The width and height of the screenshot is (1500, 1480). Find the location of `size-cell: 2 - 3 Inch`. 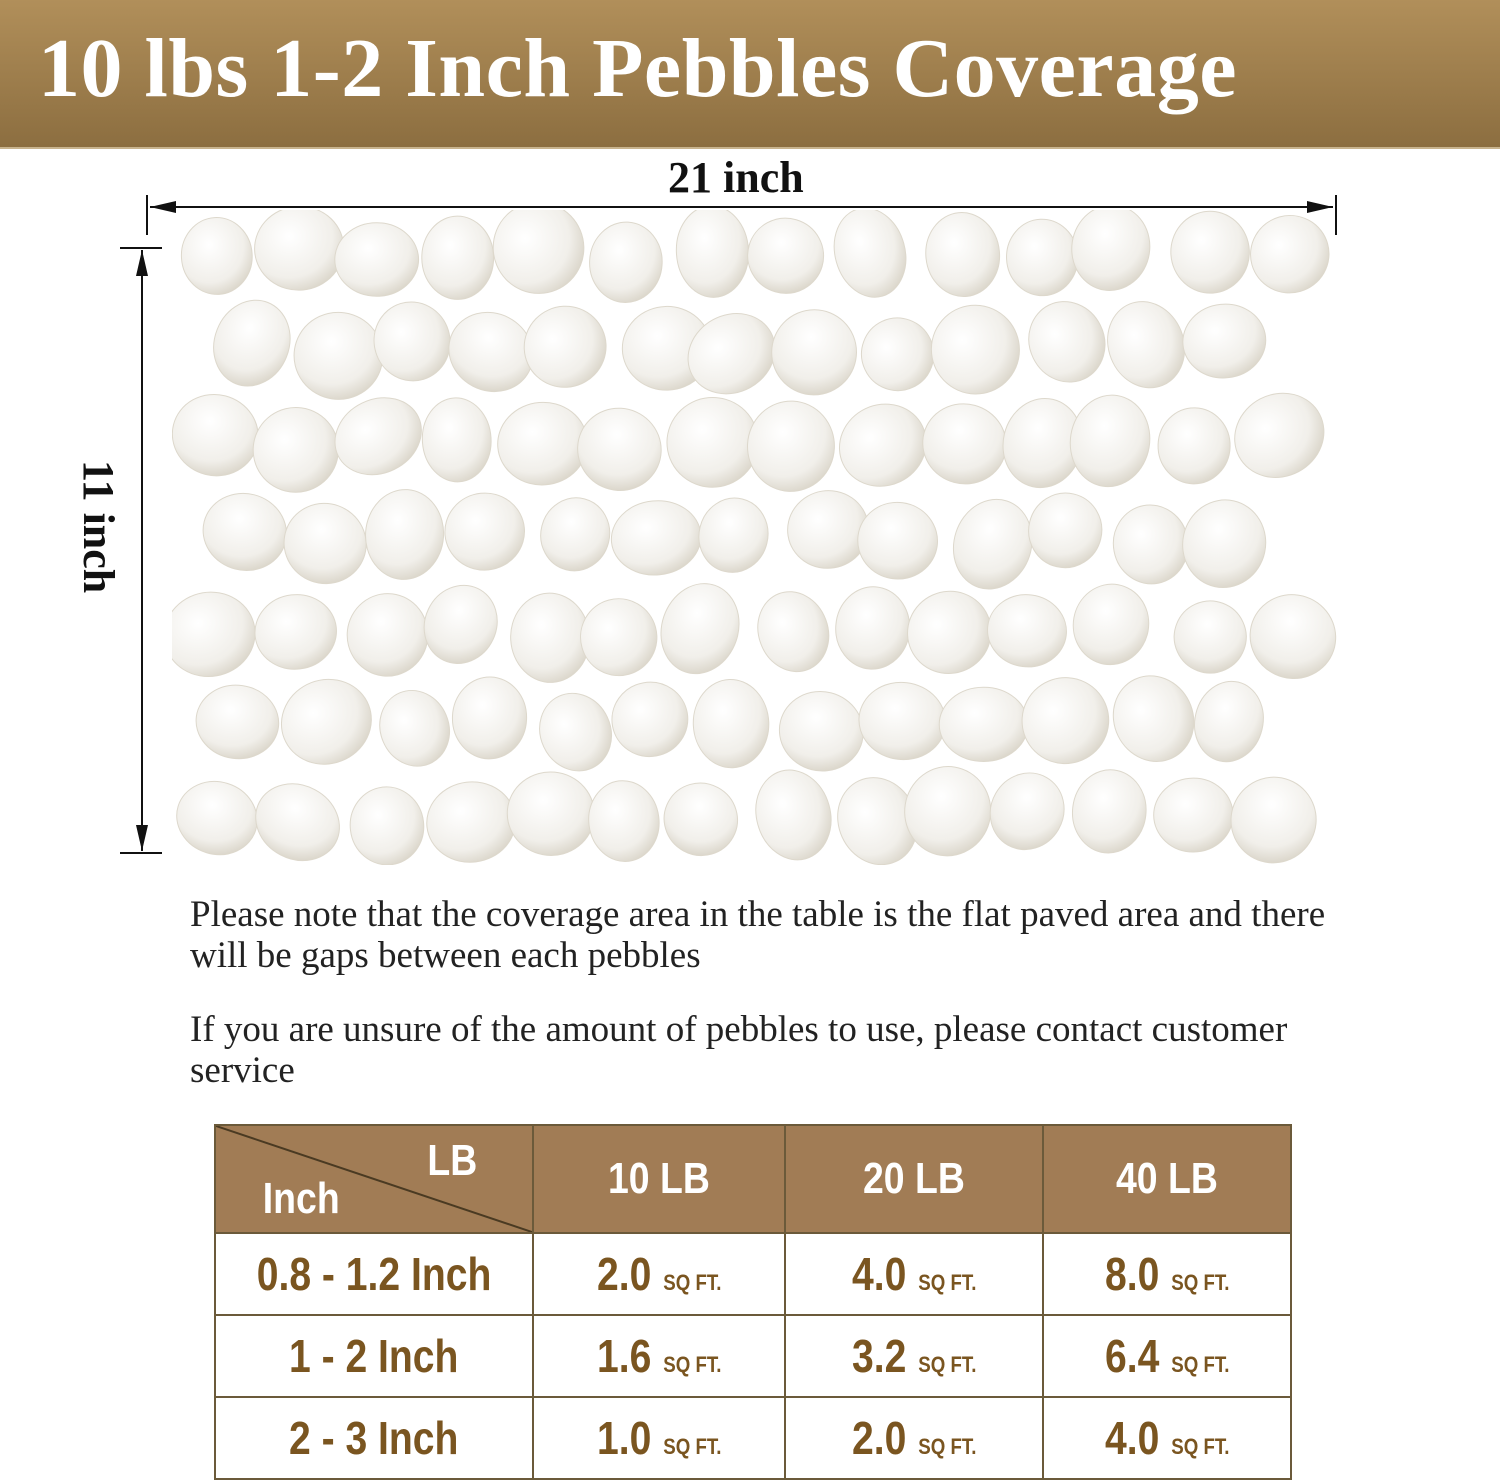

size-cell: 2 - 3 Inch is located at coordinates (374, 1438).